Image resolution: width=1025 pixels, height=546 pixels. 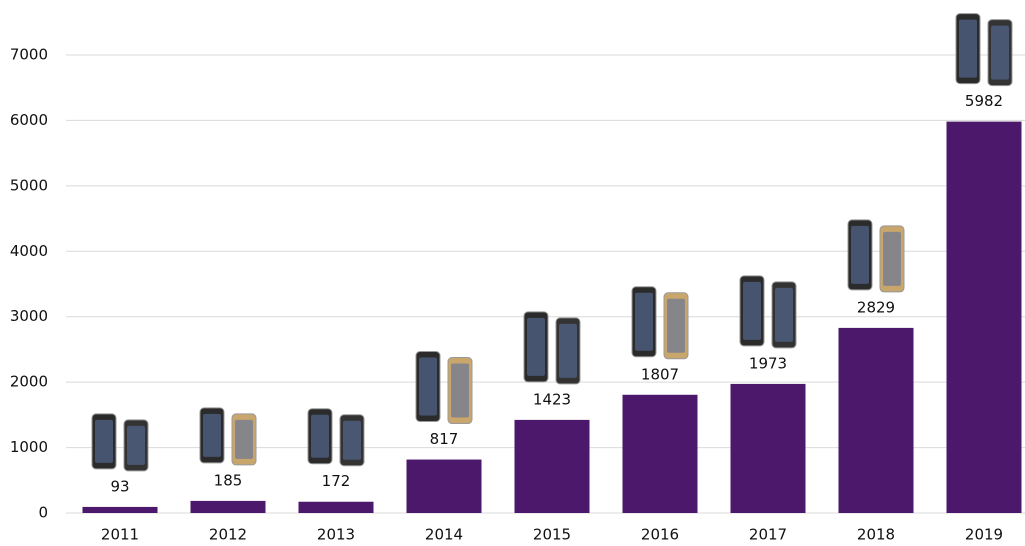 What do you see at coordinates (29, 316) in the screenshot?
I see `y-tick-label: 3000` at bounding box center [29, 316].